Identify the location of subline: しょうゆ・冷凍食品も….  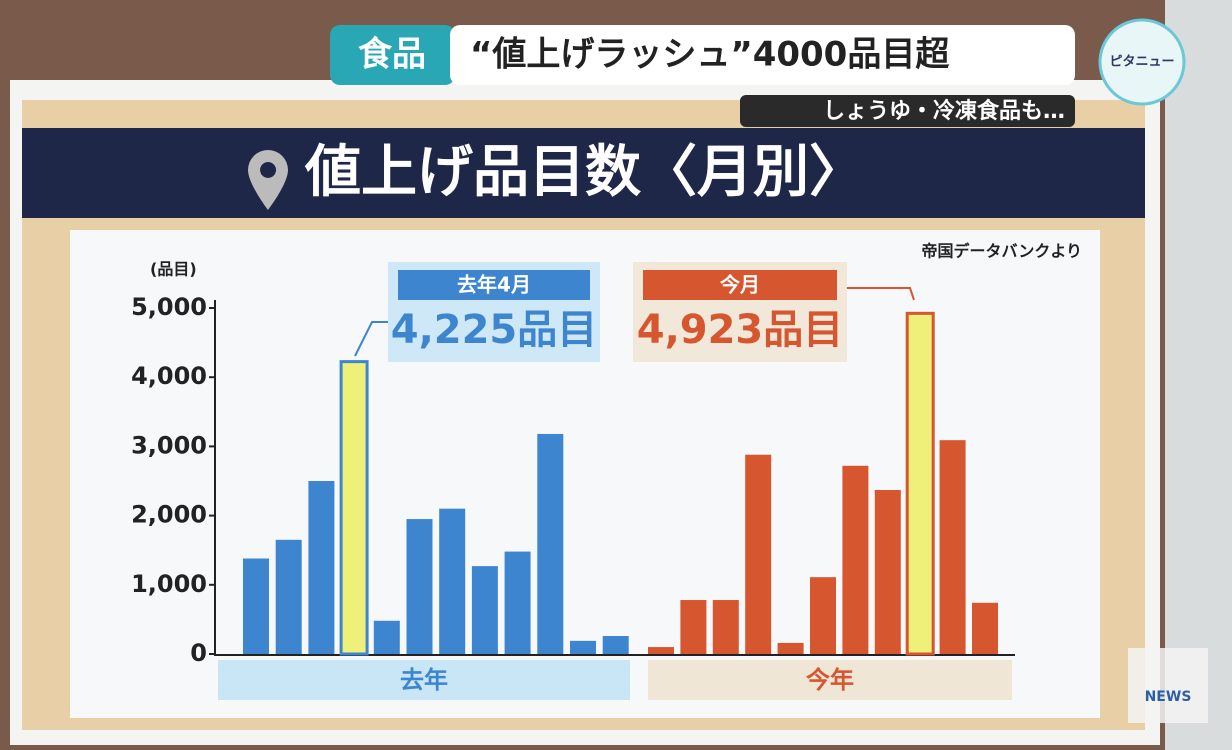
(944, 111).